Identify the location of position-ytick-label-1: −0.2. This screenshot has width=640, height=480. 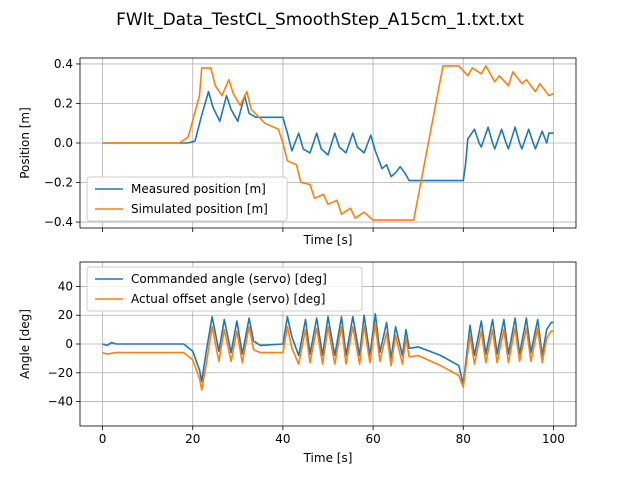
(58, 183).